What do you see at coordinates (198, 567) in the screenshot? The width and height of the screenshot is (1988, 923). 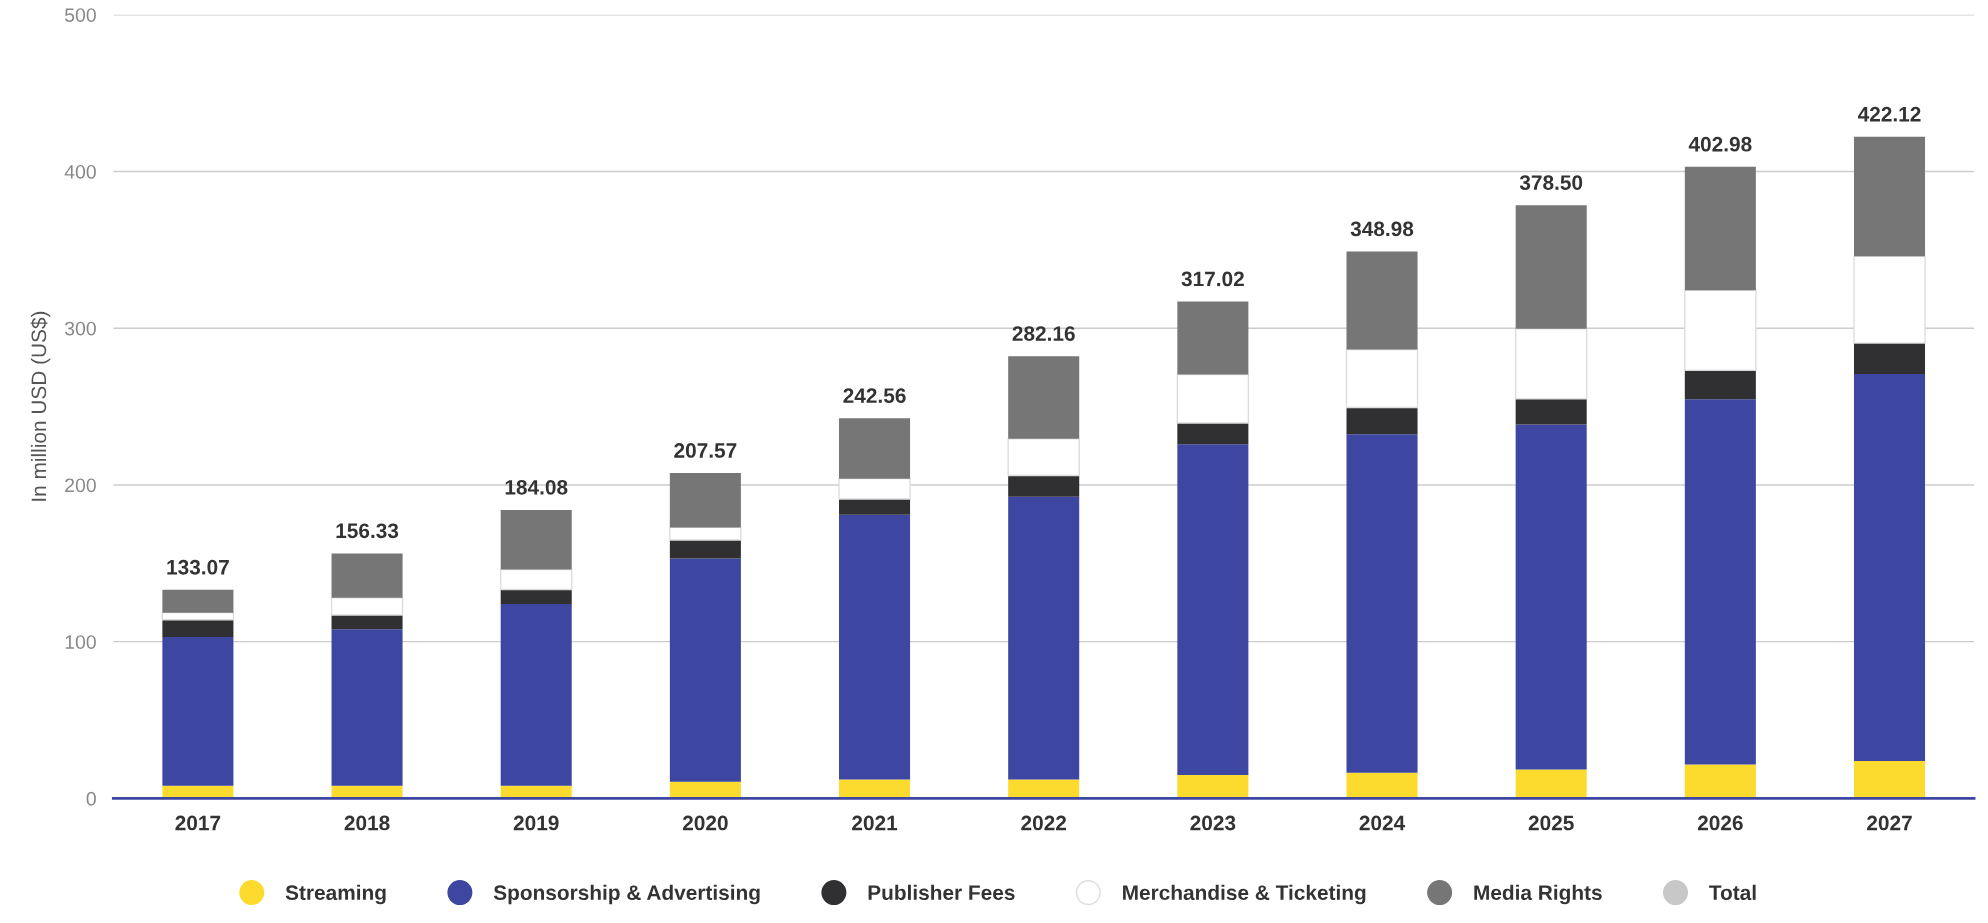 I see `total-label: 133.07` at bounding box center [198, 567].